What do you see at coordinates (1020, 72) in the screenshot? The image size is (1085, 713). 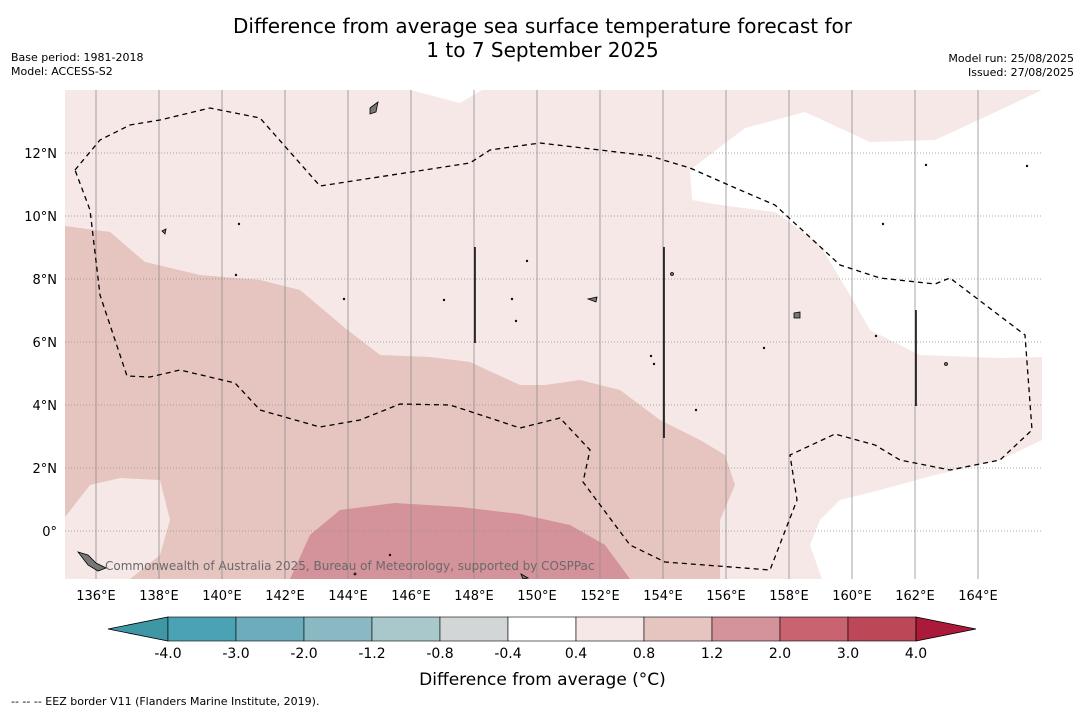 I see `issued-date: Issued: 27/08/2025` at bounding box center [1020, 72].